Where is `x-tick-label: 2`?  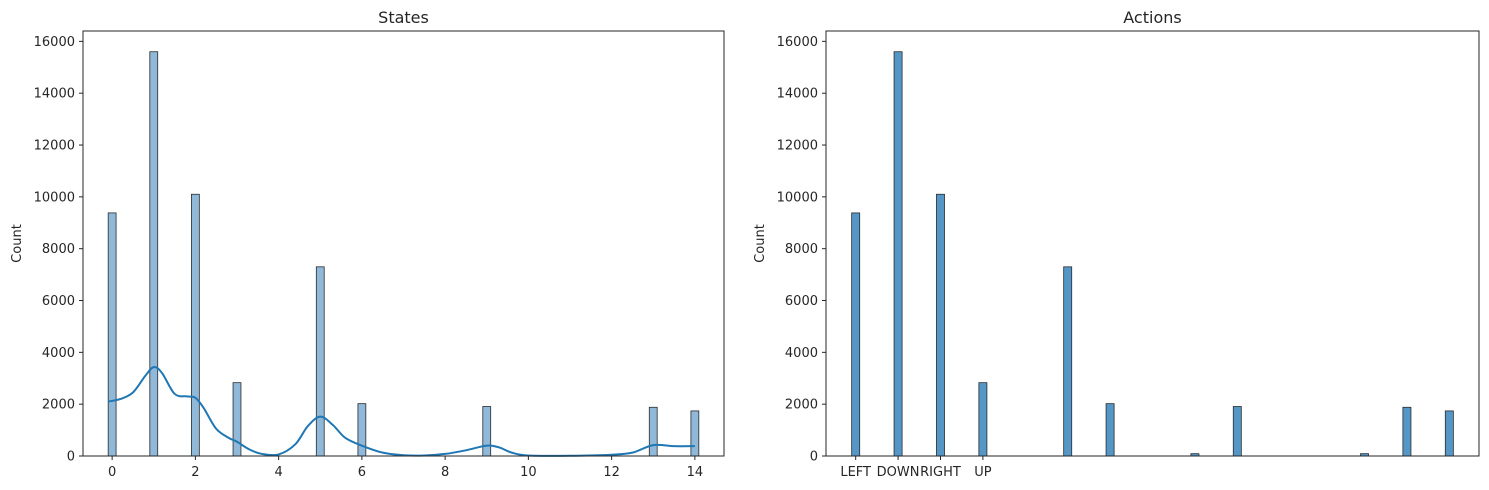 x-tick-label: 2 is located at coordinates (195, 472).